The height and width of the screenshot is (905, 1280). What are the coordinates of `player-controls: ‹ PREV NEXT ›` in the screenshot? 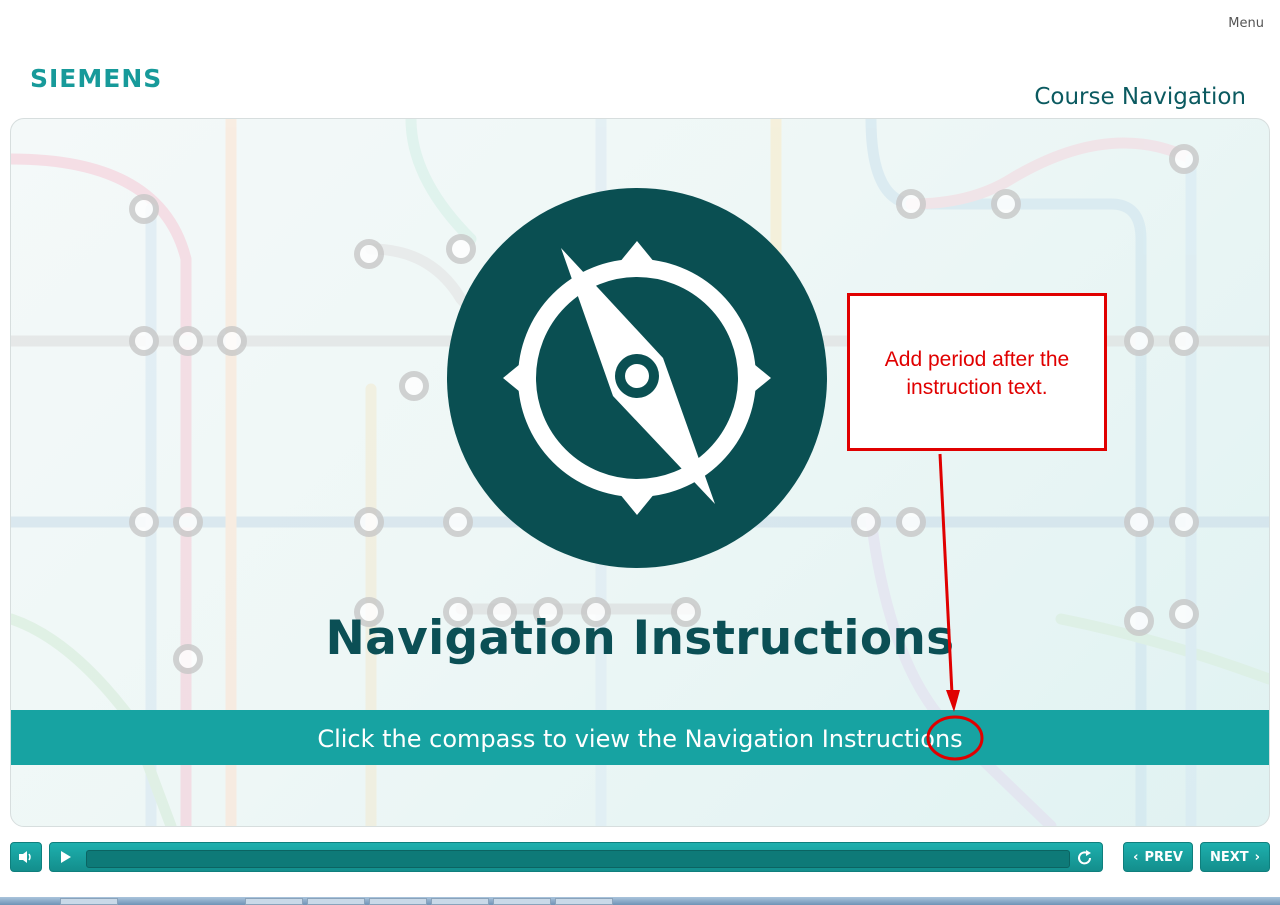 It's located at (640, 858).